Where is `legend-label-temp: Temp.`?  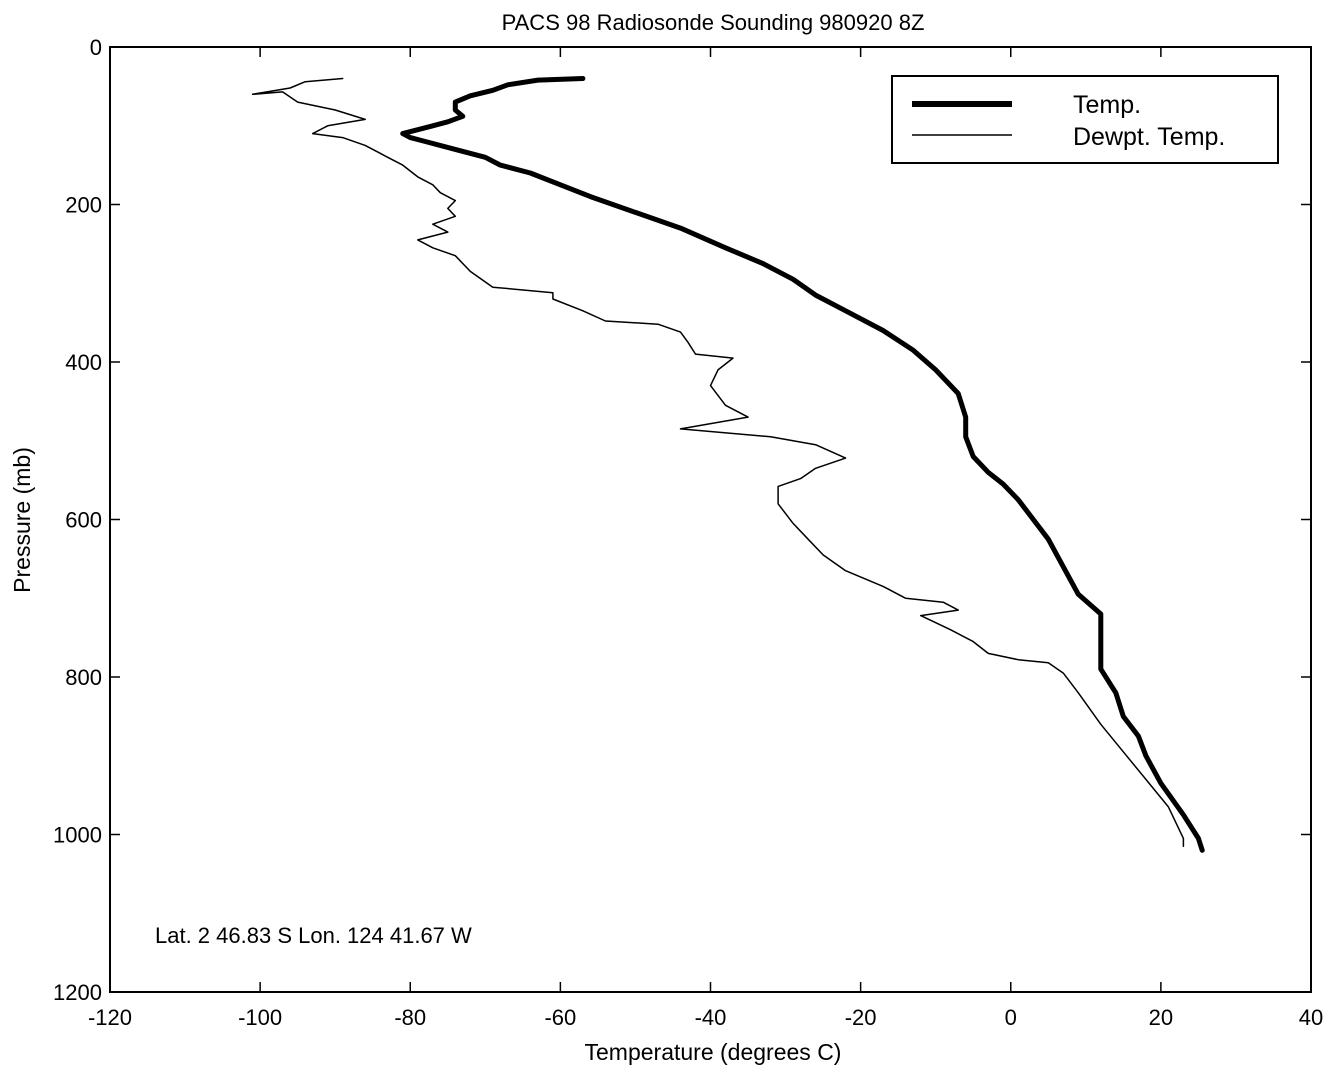 legend-label-temp: Temp. is located at coordinates (1107, 105).